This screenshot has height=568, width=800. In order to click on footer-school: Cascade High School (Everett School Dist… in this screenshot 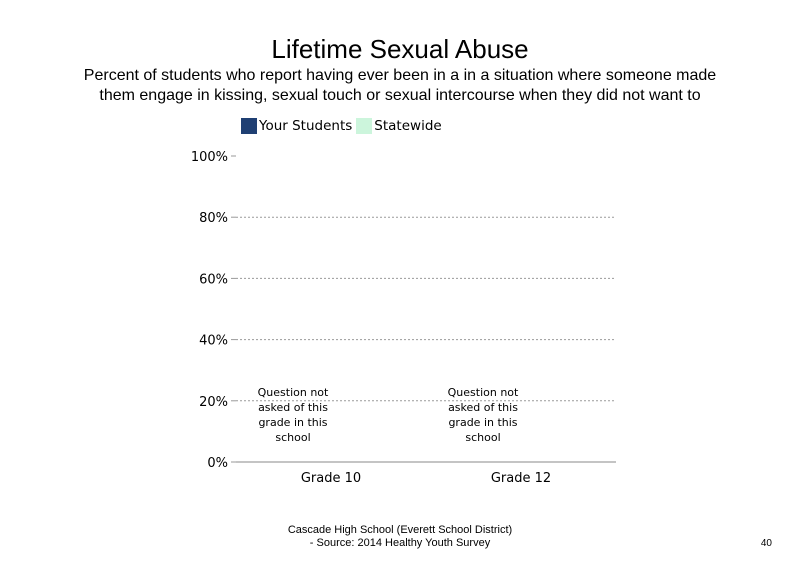, I will do `click(400, 530)`.